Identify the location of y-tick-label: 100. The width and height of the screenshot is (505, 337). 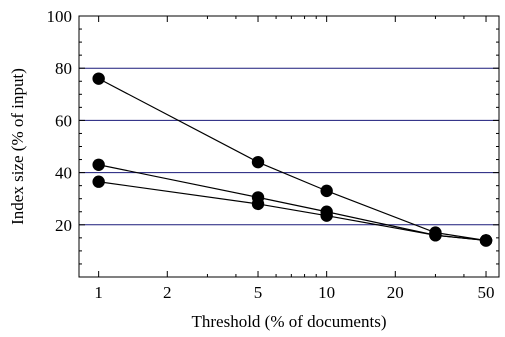
(60, 16).